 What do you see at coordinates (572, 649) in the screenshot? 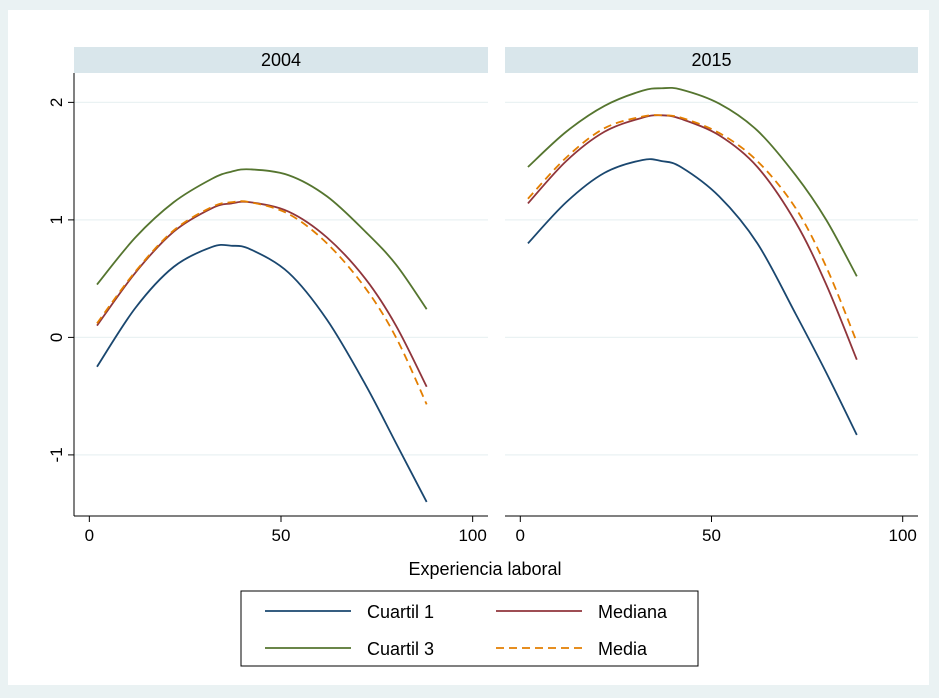
I see `legend-item: Media` at bounding box center [572, 649].